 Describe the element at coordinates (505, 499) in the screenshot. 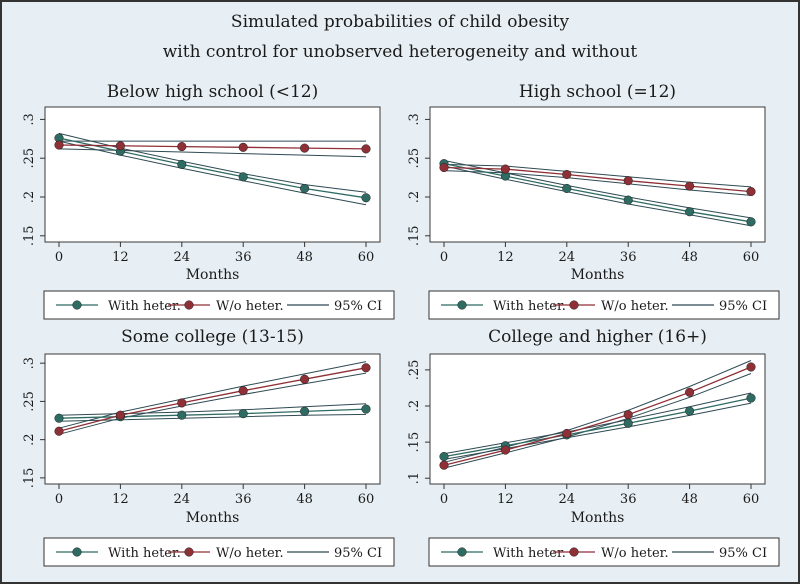

I see `panel-4-x-tick-label: 12` at that location.